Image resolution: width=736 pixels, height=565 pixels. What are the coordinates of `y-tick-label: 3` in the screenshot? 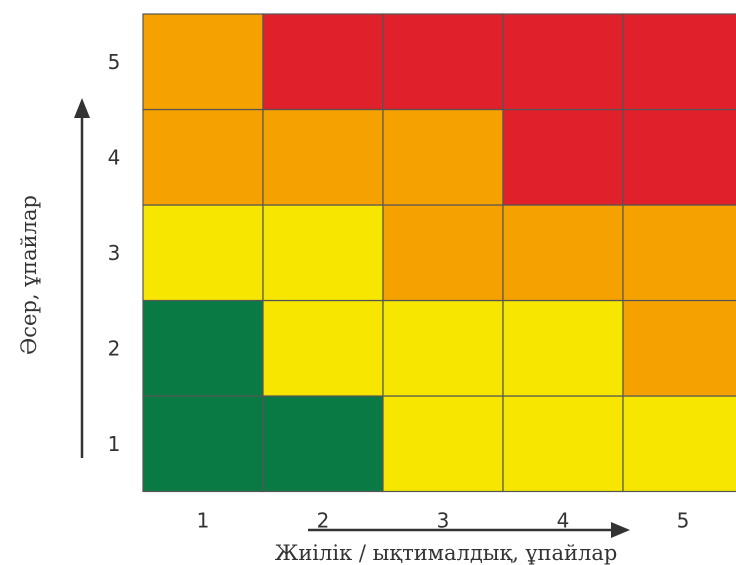 It's located at (114, 253).